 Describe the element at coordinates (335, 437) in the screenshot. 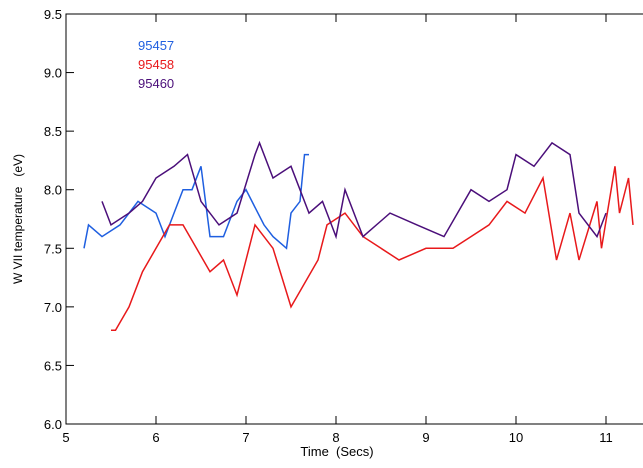

I see `x-tick-label: 8` at that location.